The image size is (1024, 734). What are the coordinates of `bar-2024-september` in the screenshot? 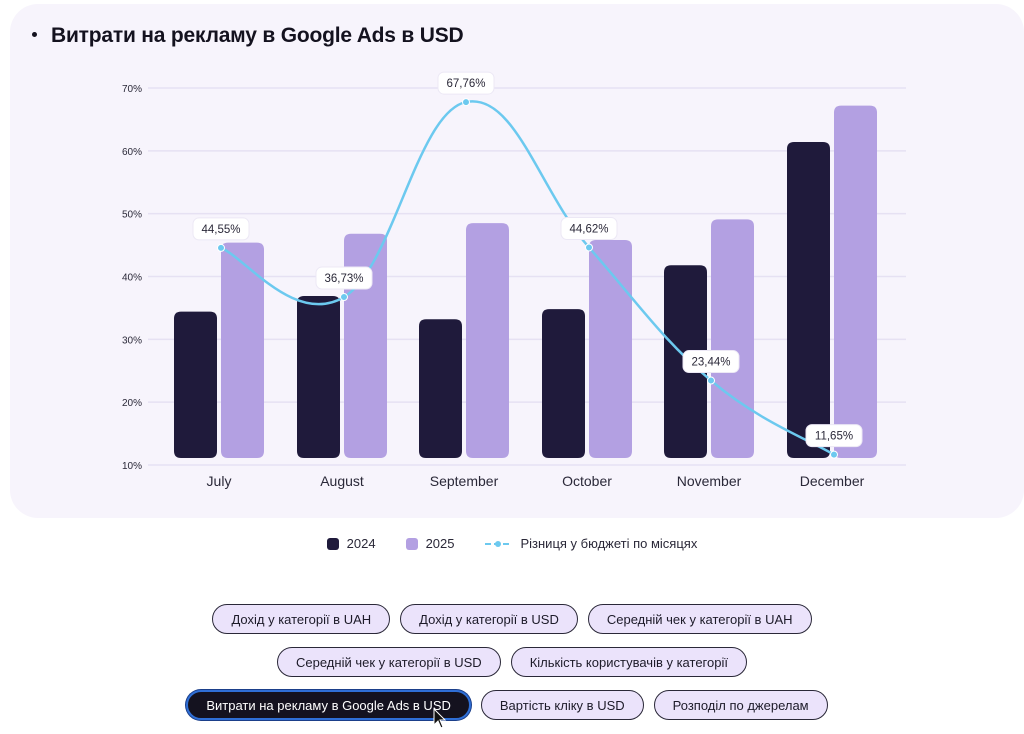 It's located at (440, 388).